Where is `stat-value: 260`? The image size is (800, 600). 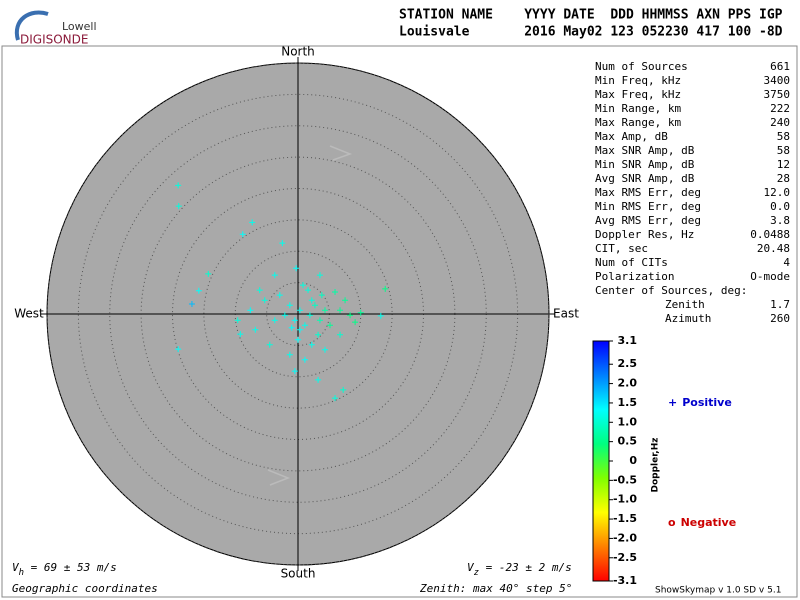
stat-value: 260 is located at coordinates (780, 318).